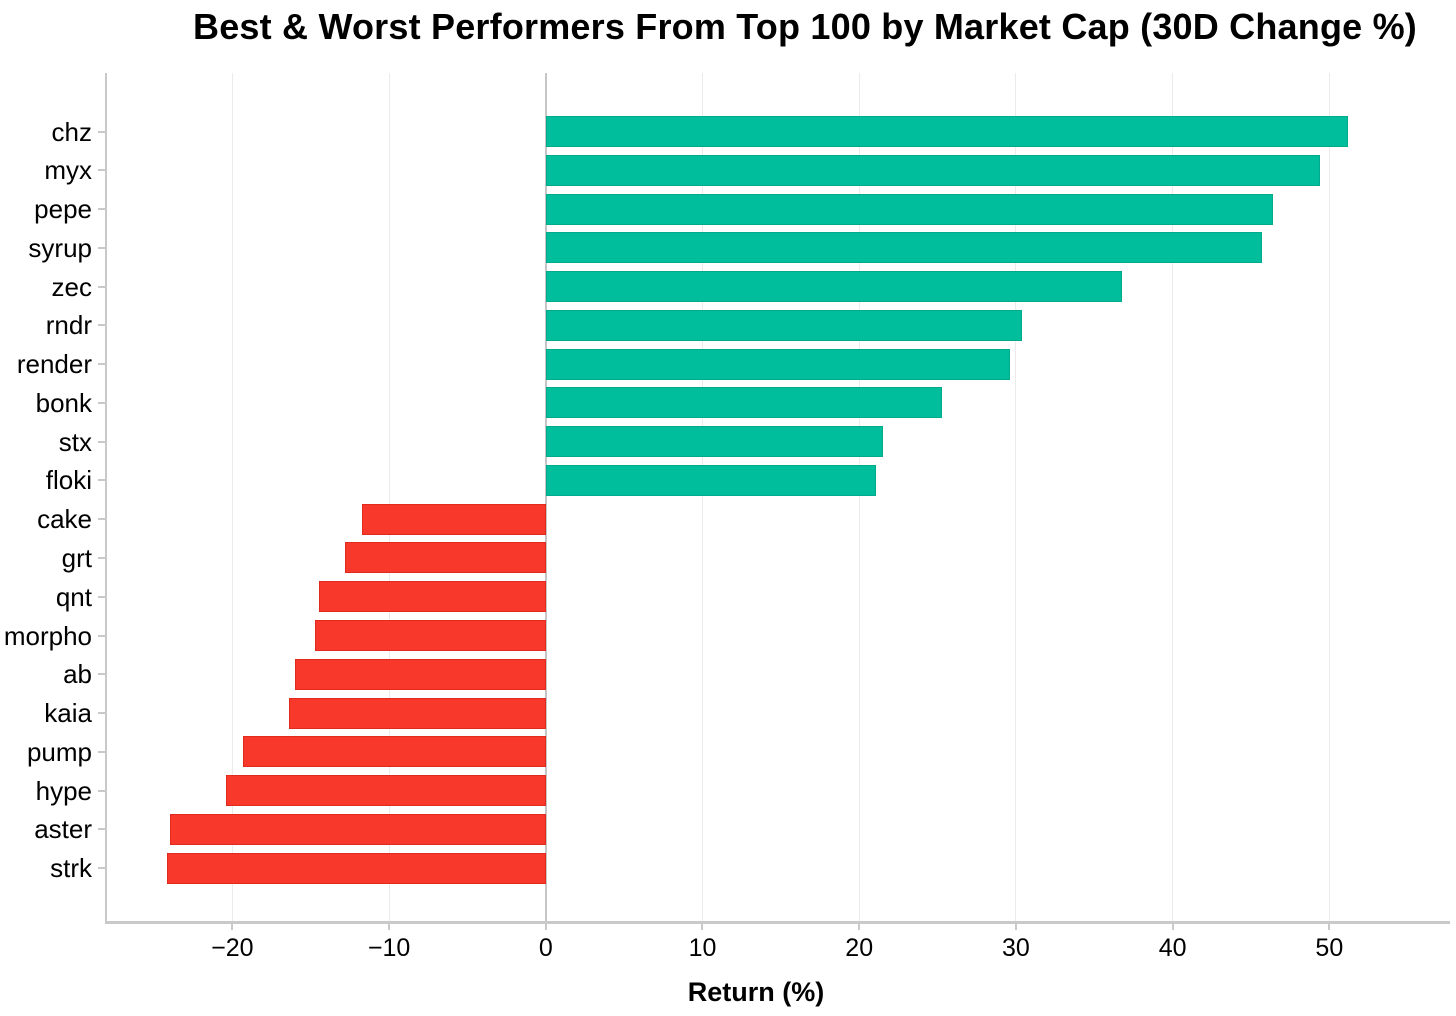 The width and height of the screenshot is (1456, 1016). I want to click on x-tick--10, so click(389, 927).